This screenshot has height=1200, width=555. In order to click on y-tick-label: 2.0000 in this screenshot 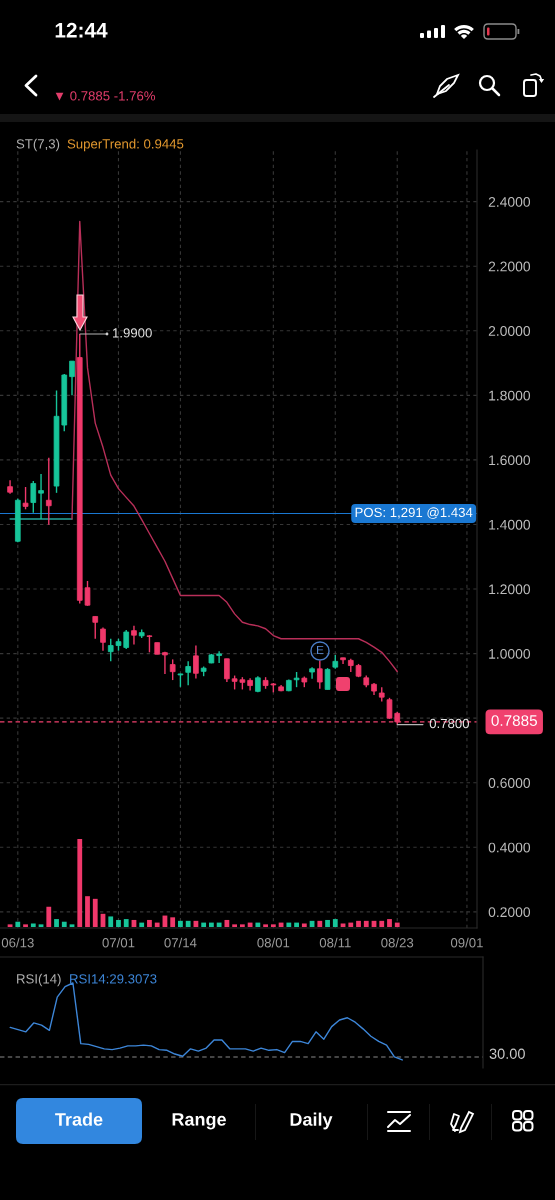, I will do `click(509, 331)`.